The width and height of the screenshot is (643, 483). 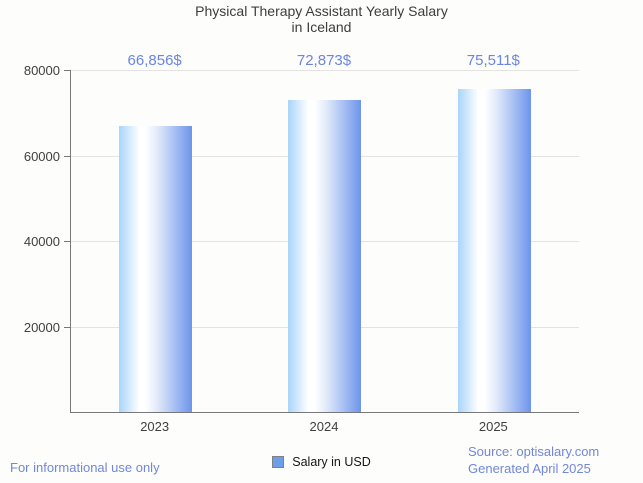 I want to click on y-axis-tick-label: 20000, so click(x=41, y=327).